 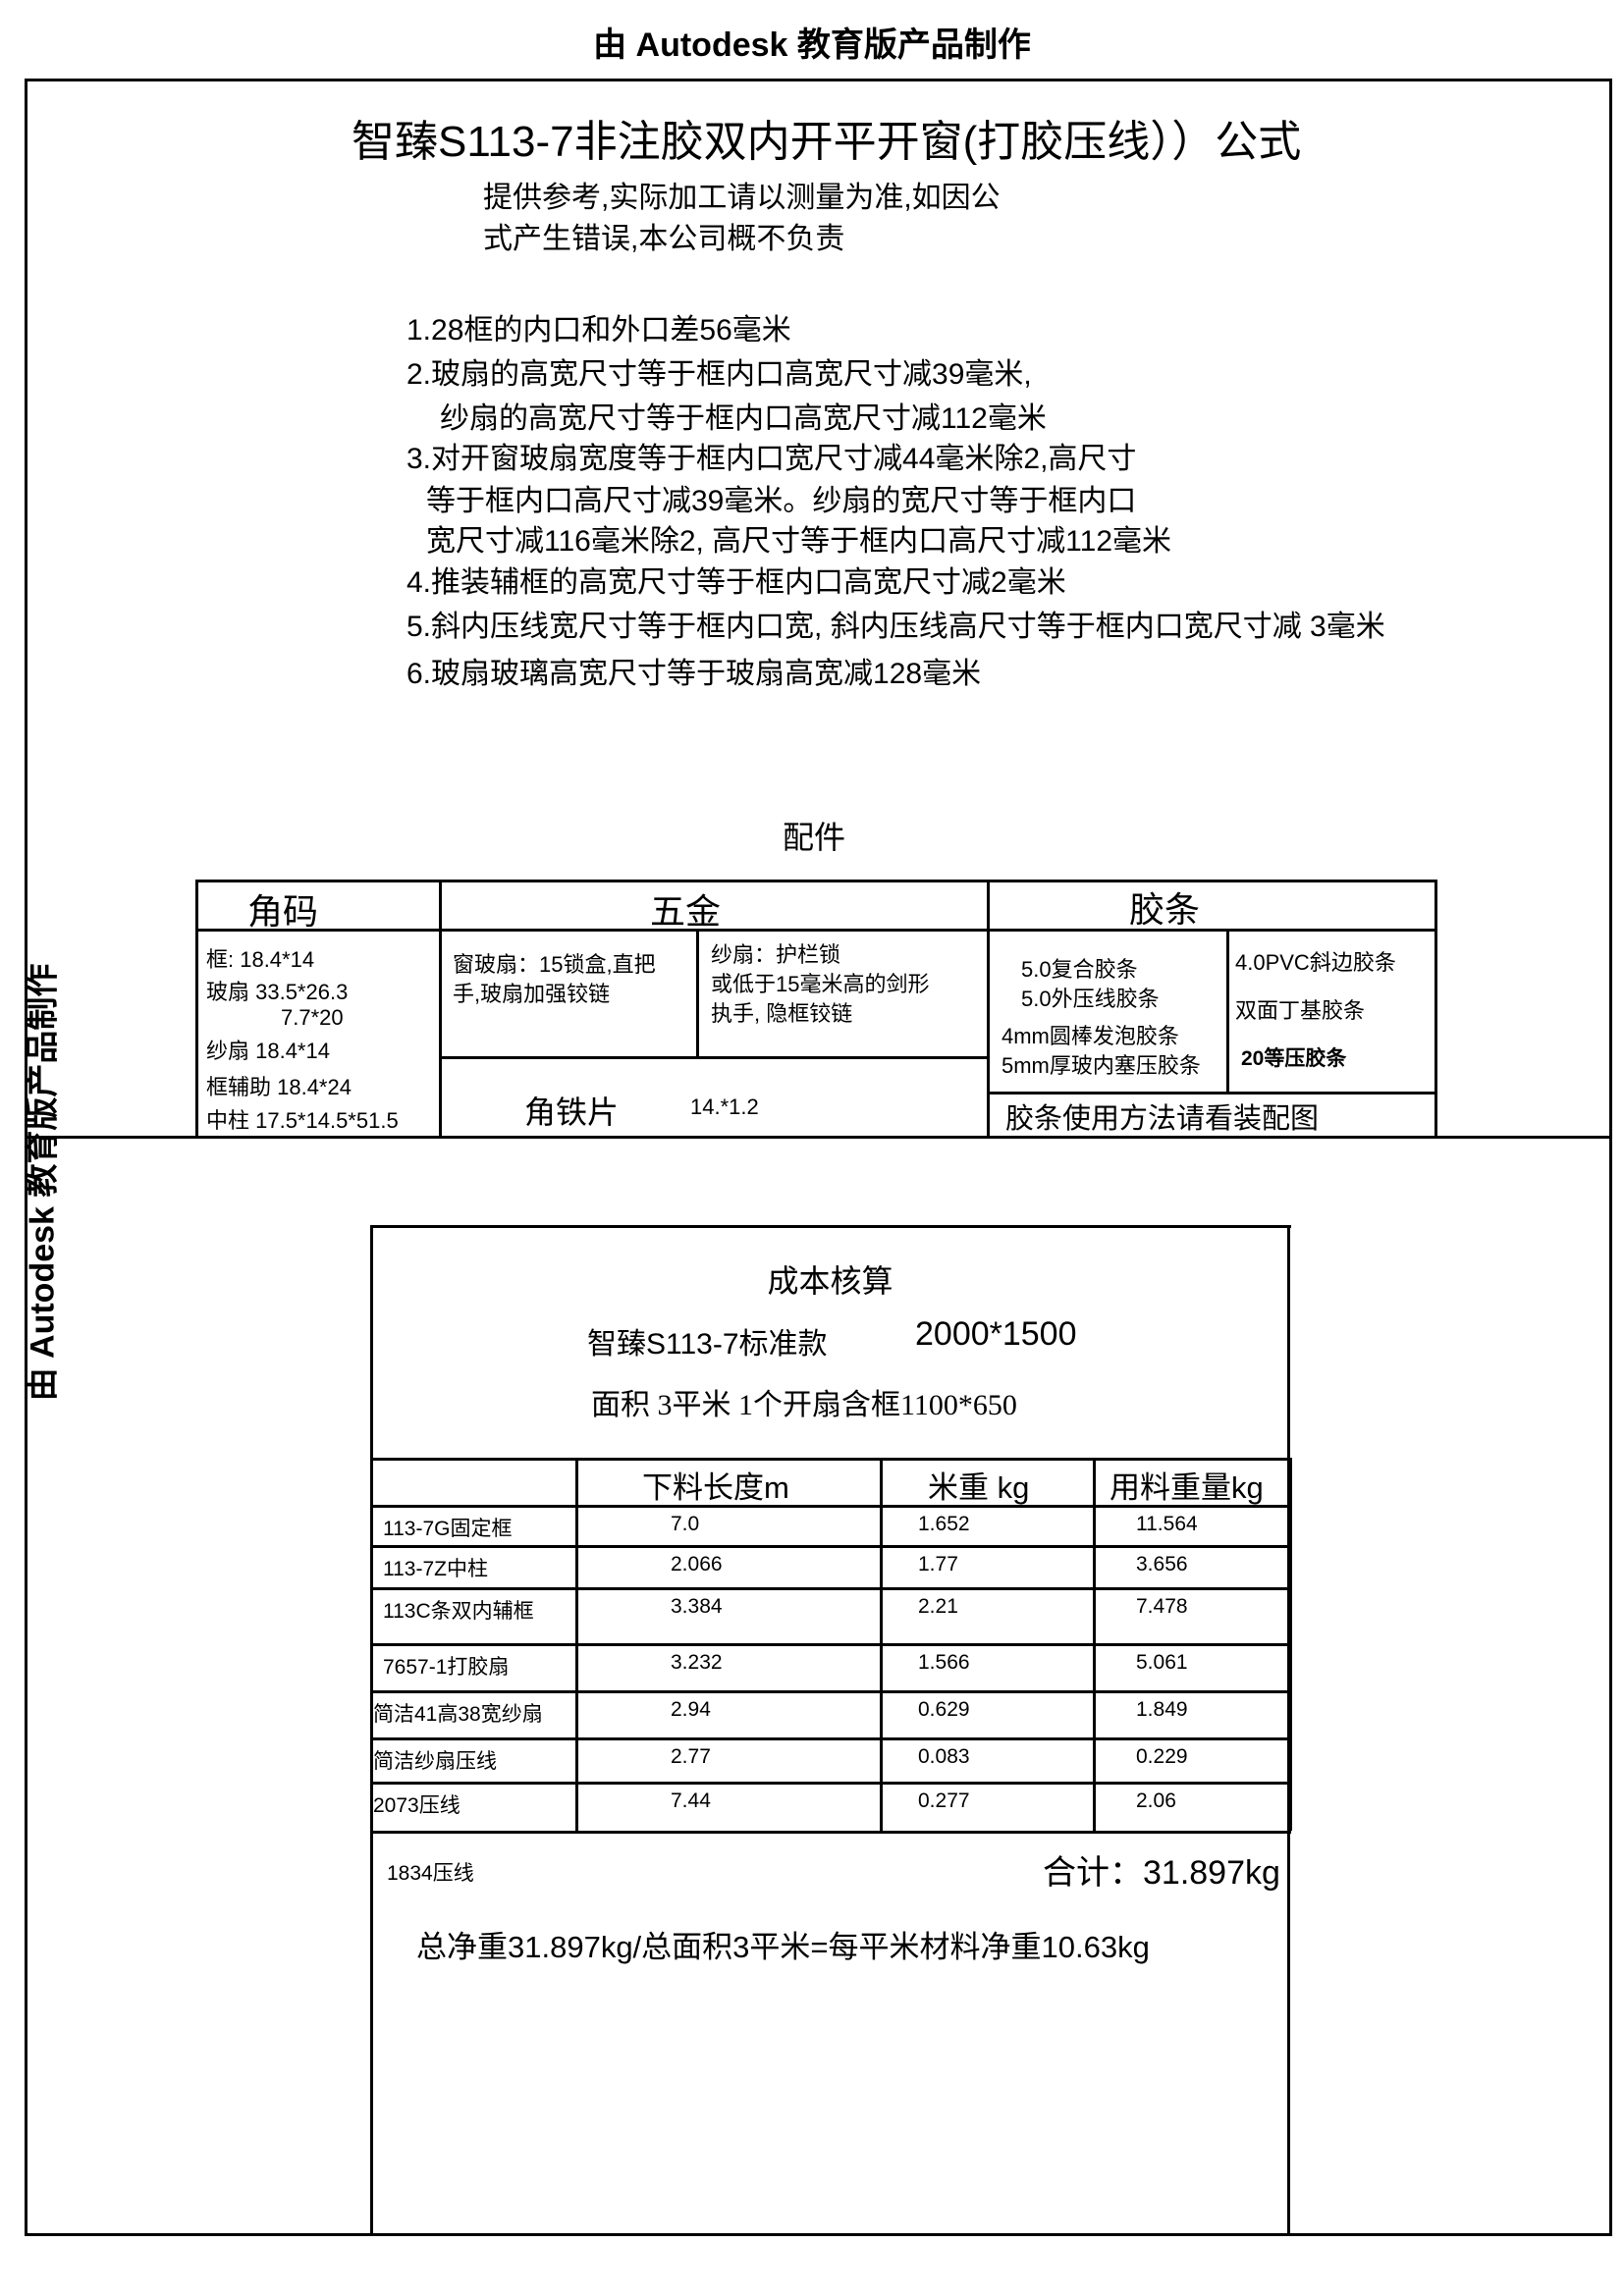 What do you see at coordinates (1187, 1487) in the screenshot?
I see `table-header: 用料重量kg` at bounding box center [1187, 1487].